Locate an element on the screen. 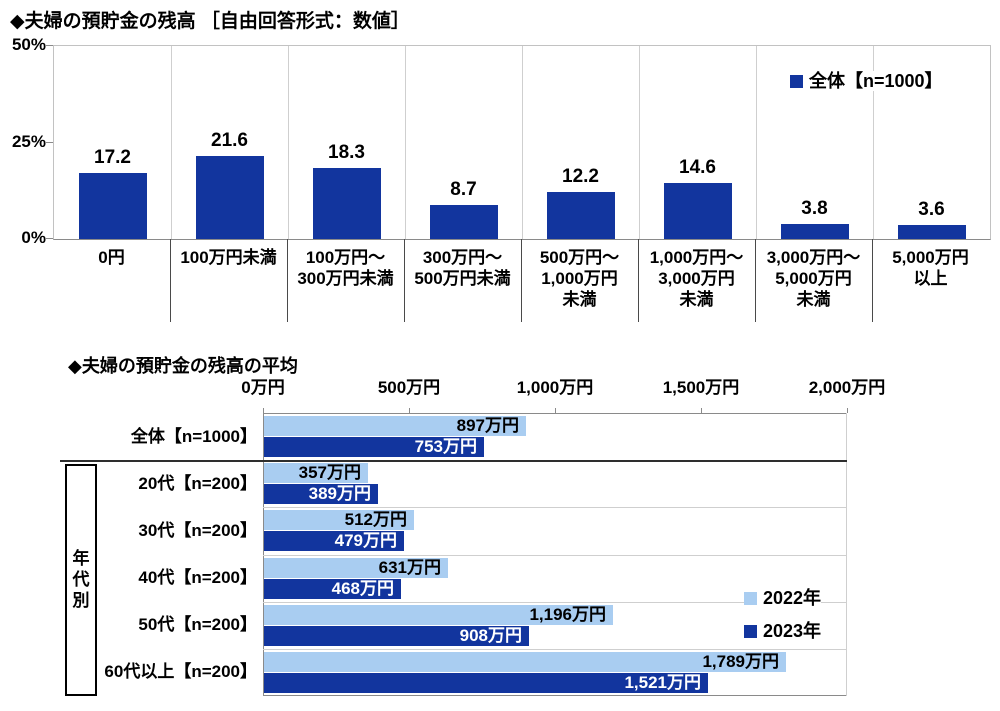 The image size is (1000, 711). bar-2022: 631万円 is located at coordinates (356, 568).